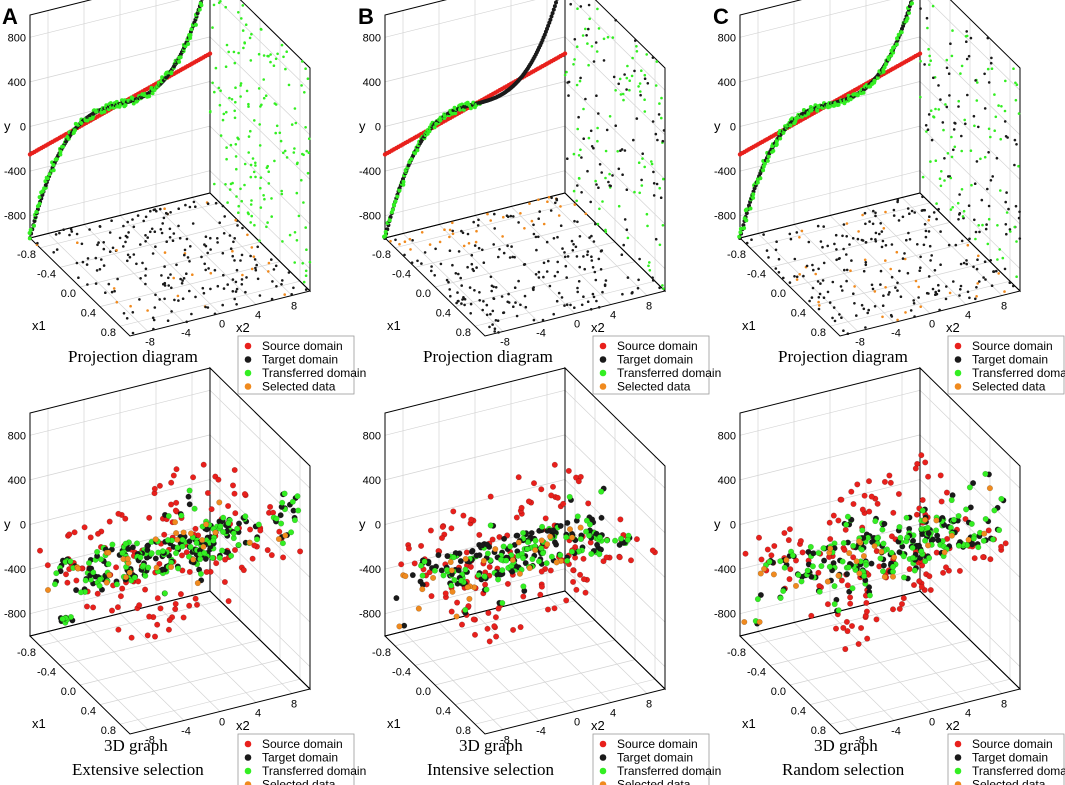 This screenshot has height=785, width=1065. What do you see at coordinates (958, 783) in the screenshot?
I see `legend-marker` at bounding box center [958, 783].